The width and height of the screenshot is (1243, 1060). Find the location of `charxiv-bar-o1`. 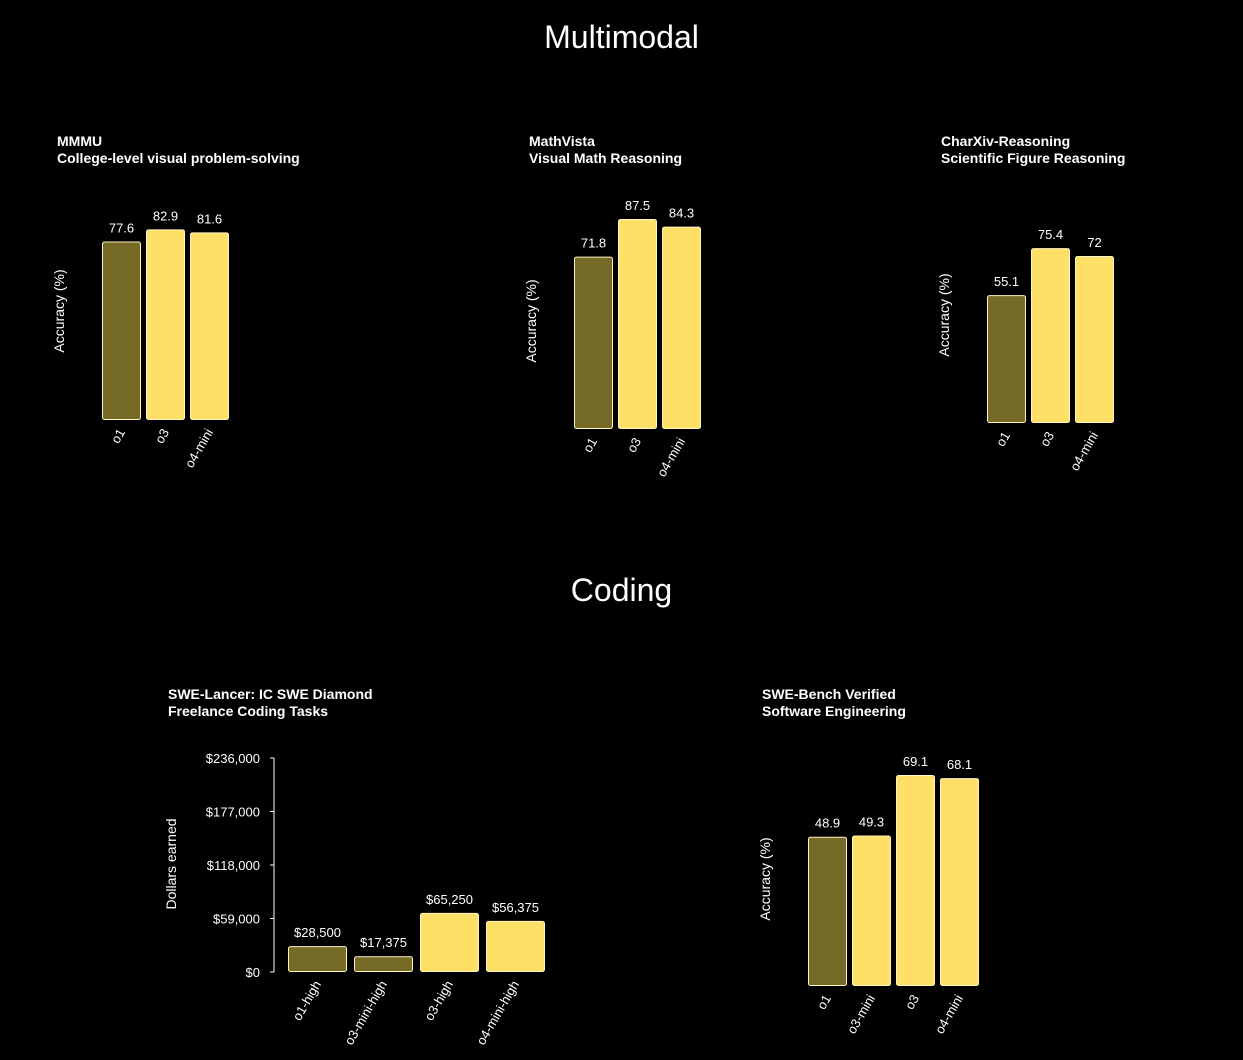

charxiv-bar-o1 is located at coordinates (1006, 359).